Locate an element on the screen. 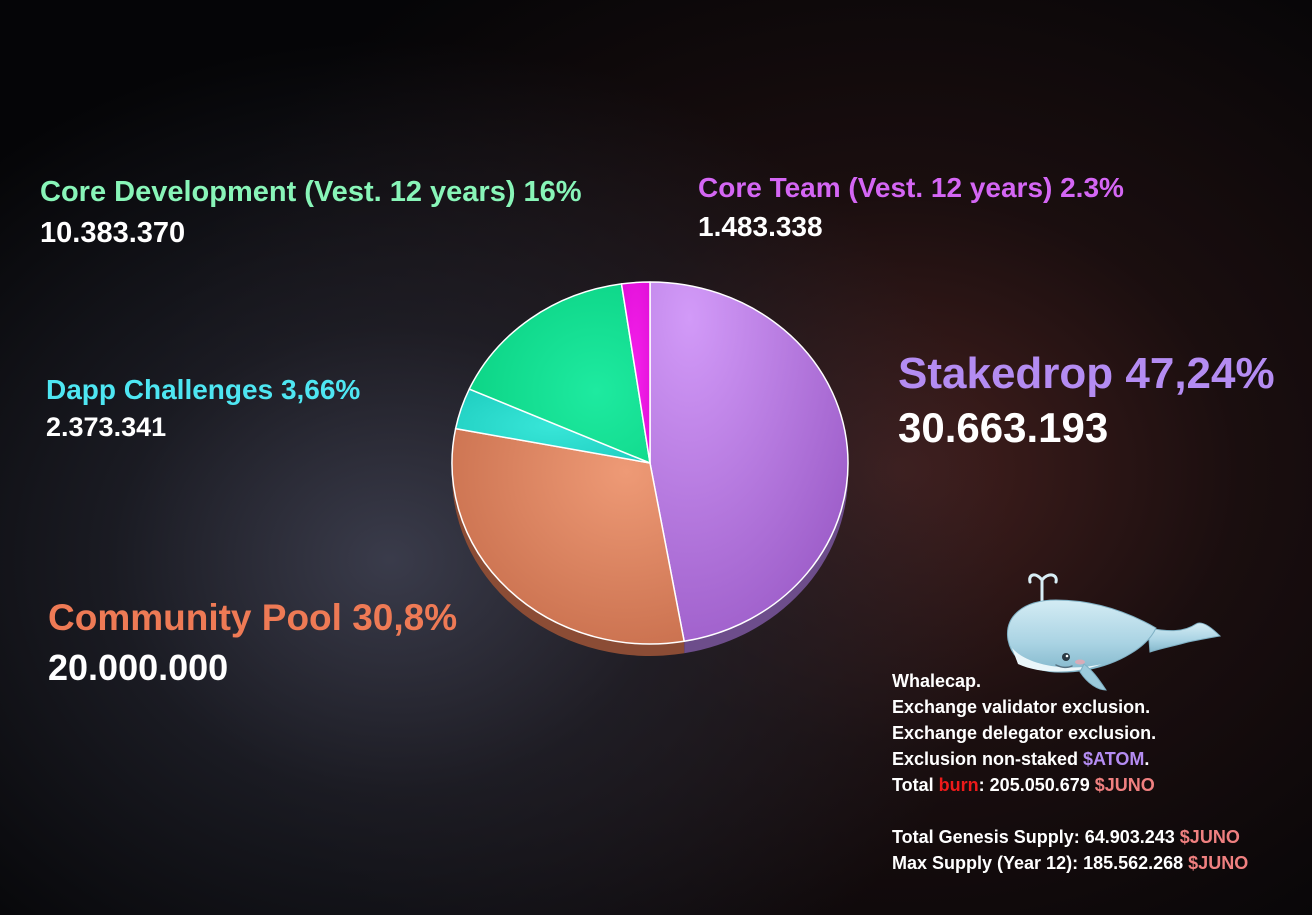 This screenshot has width=1312, height=915. core-development-name: Core Development (Vest. 12 years) 16% is located at coordinates (311, 192).